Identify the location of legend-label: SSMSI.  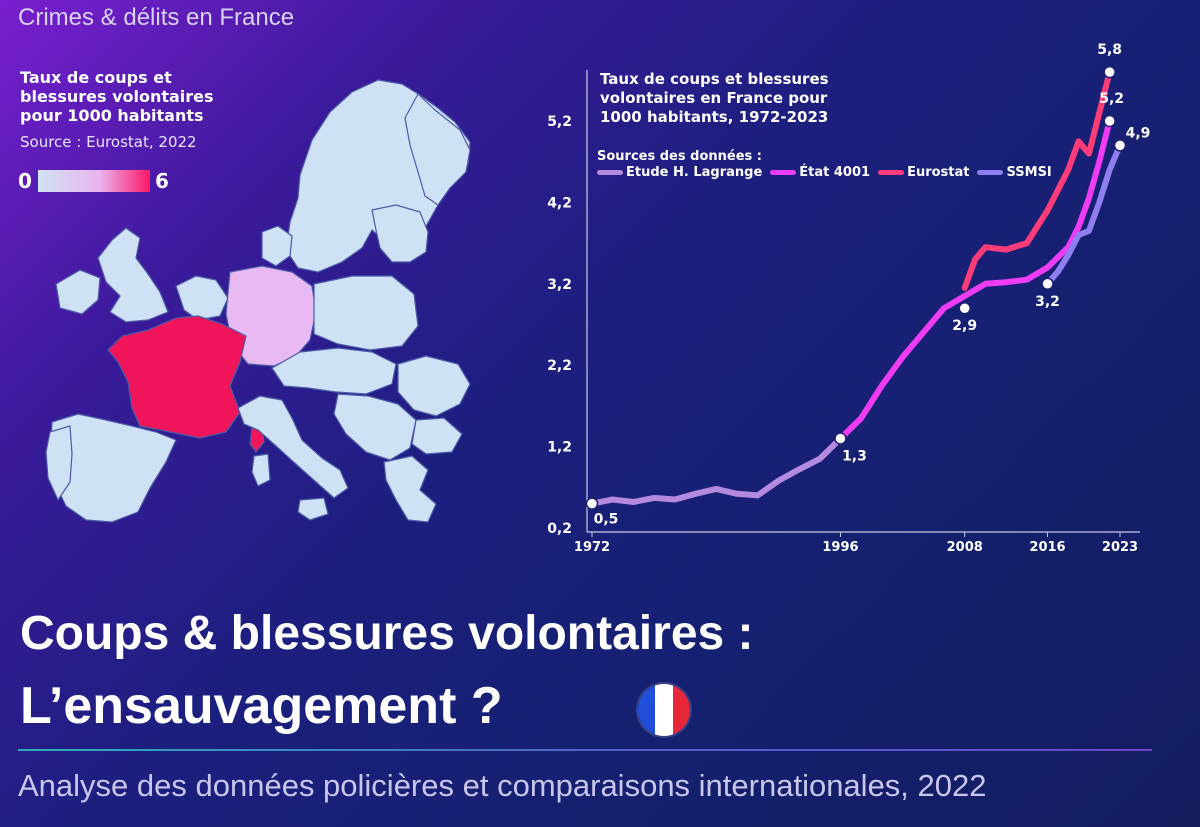
(1029, 172).